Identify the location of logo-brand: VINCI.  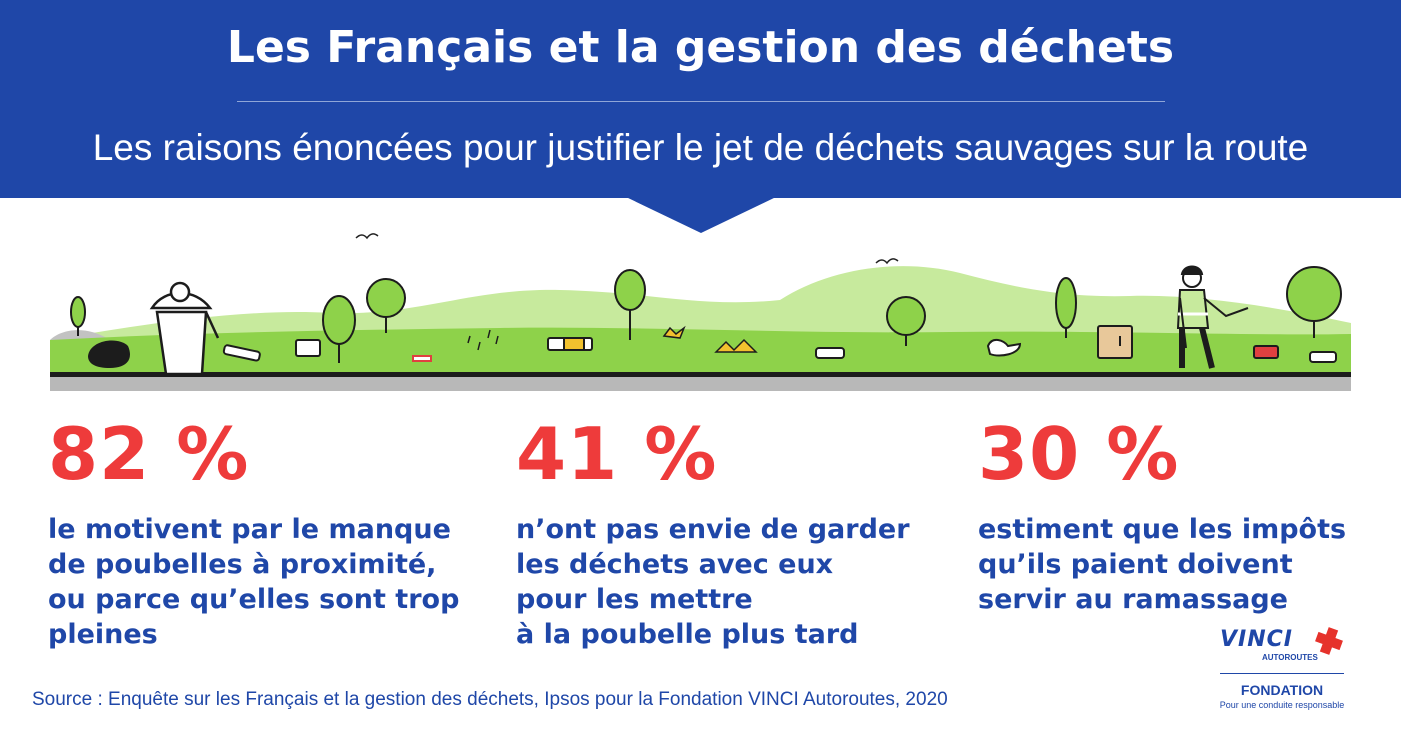
(1256, 639).